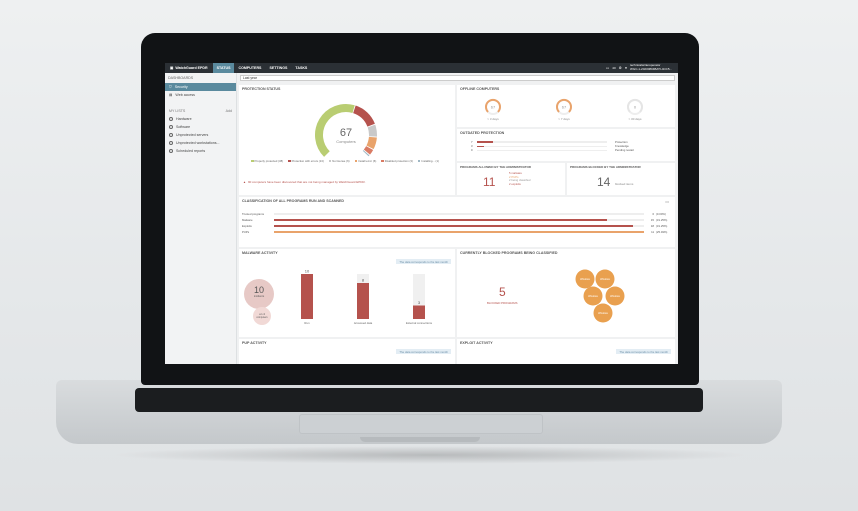 The width and height of the screenshot is (858, 511). I want to click on classification-bar, so click(459, 232).